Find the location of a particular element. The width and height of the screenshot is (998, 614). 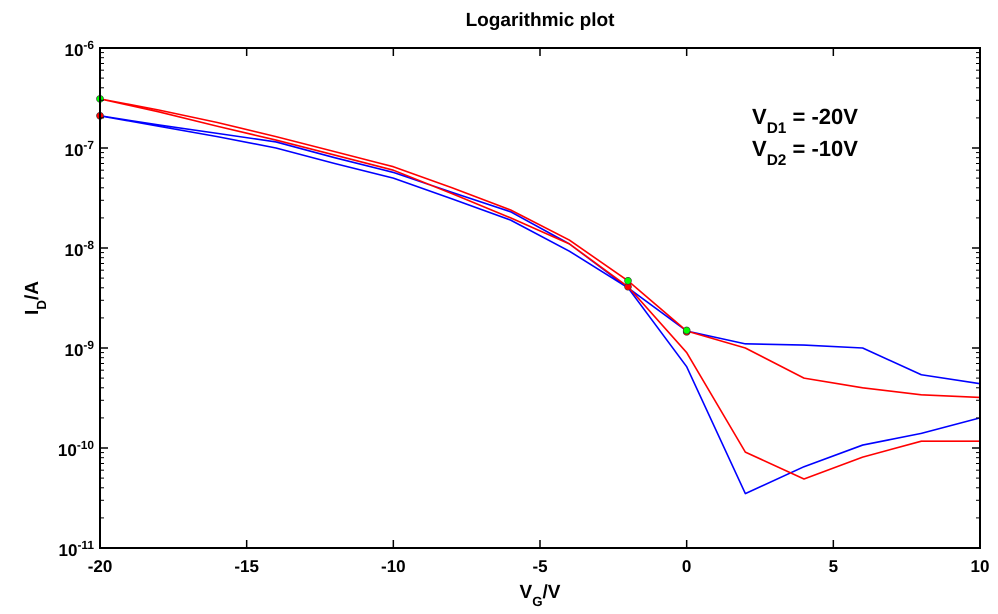

annotation: V$_{D2}$ = -10V is located at coordinates (805, 152).